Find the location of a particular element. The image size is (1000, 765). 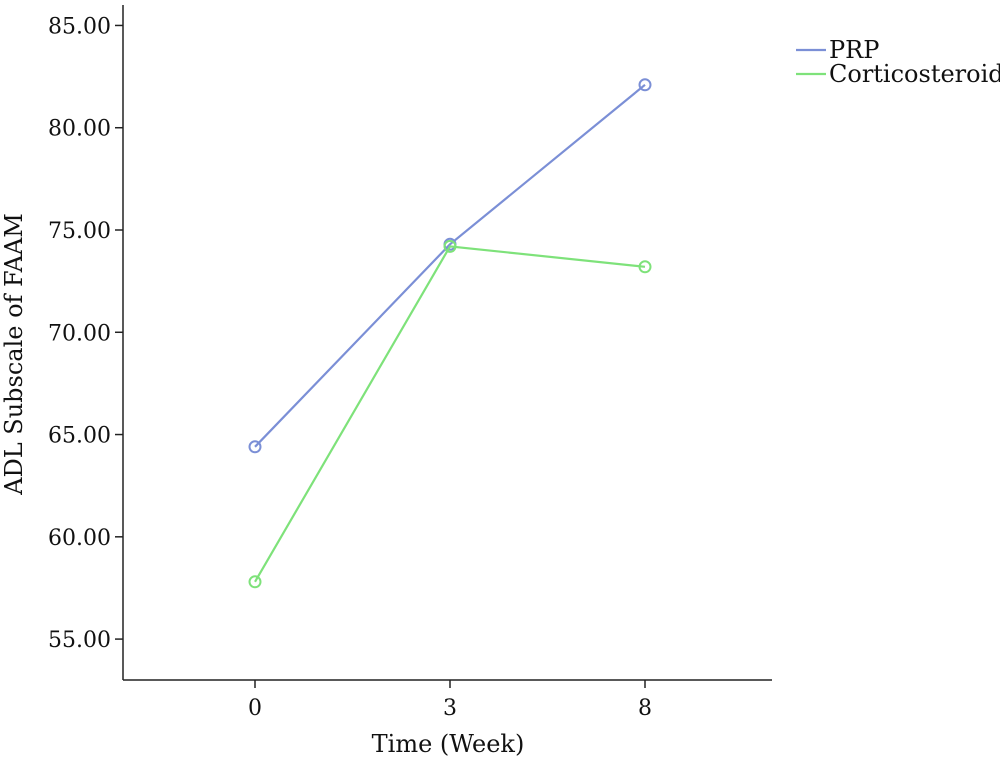

y-tick-label: 60.00 is located at coordinates (79, 538).